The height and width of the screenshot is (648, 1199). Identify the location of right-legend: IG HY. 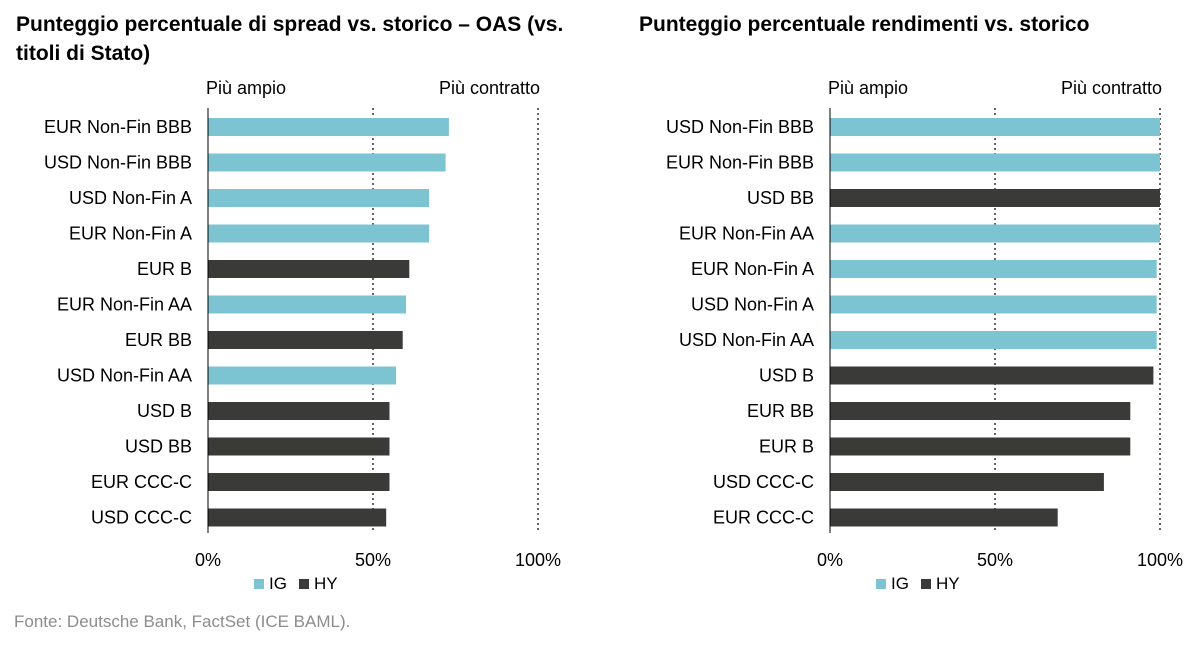
(922, 584).